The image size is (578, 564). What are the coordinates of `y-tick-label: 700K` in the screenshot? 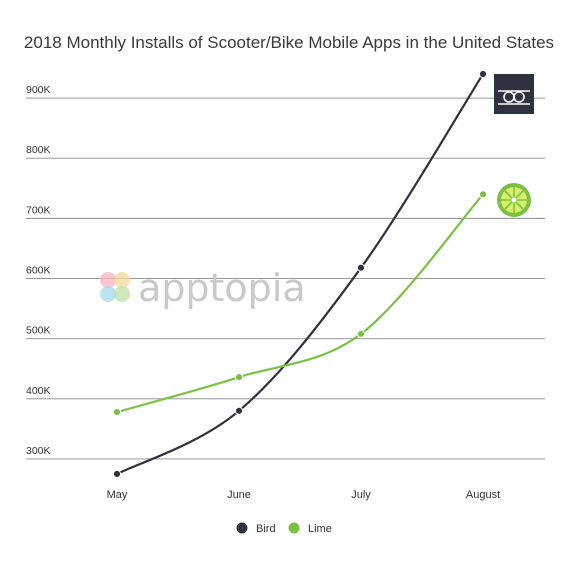 It's located at (38, 210).